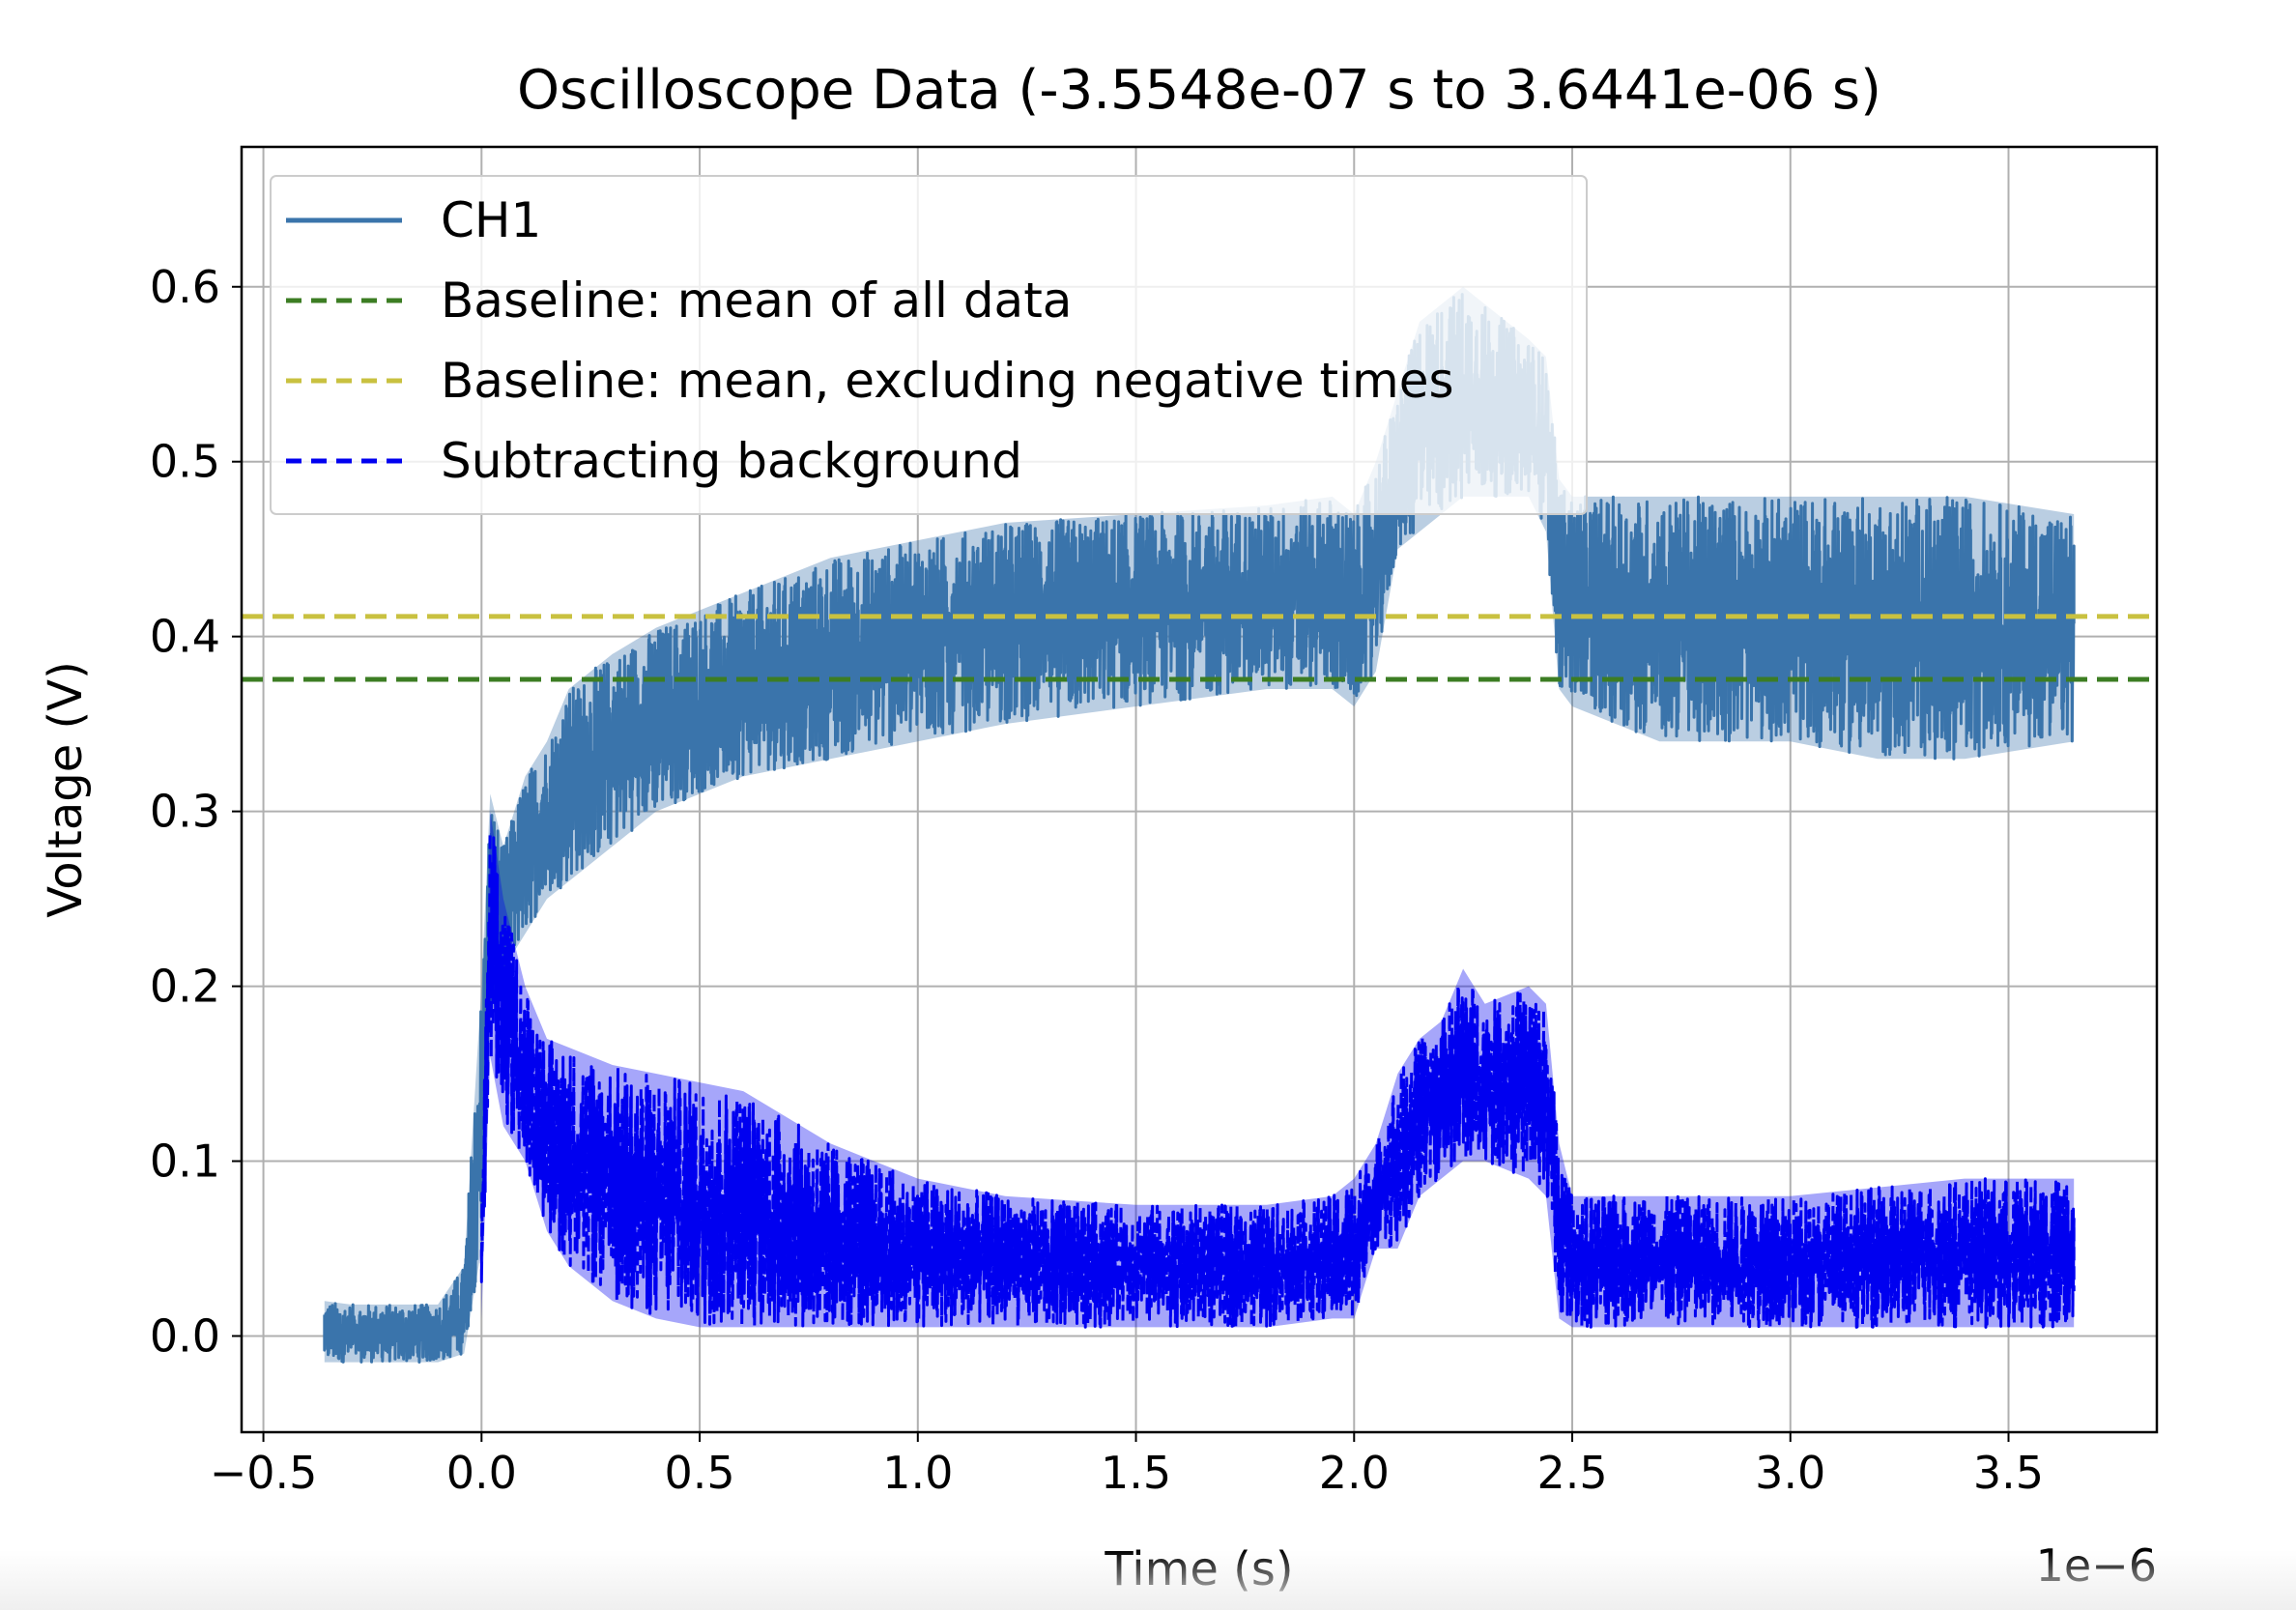  Describe the element at coordinates (1571, 1473) in the screenshot. I see `x-tick-label: 2.5` at that location.